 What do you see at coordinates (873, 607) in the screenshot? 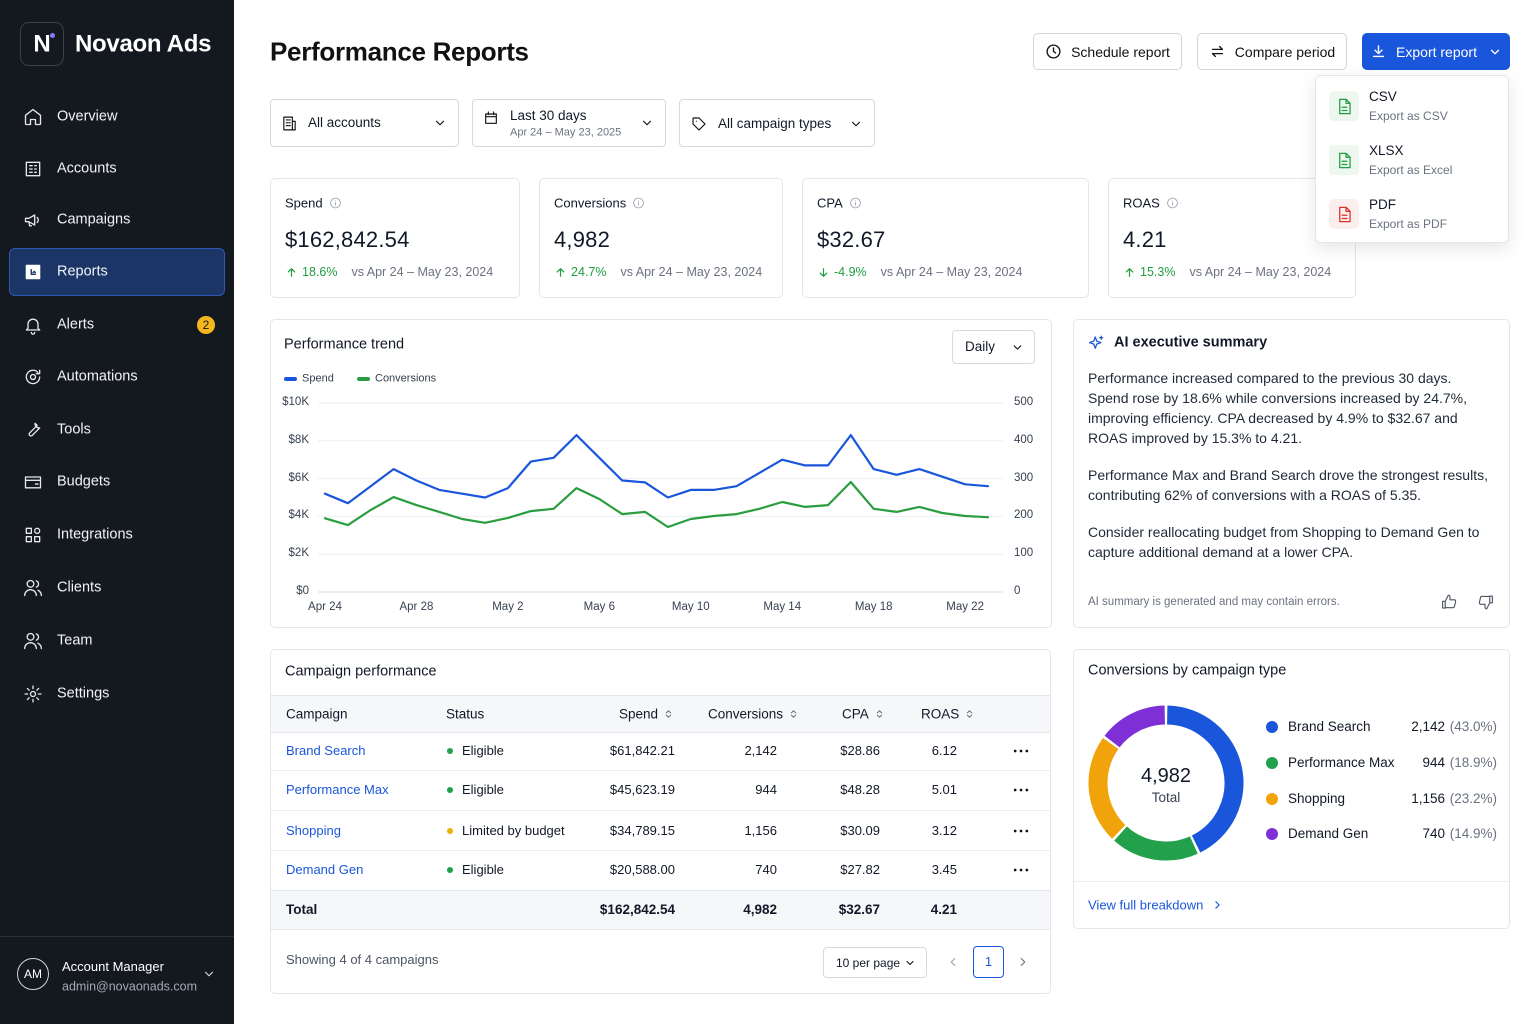
I see `x-tick-label: May 18` at bounding box center [873, 607].